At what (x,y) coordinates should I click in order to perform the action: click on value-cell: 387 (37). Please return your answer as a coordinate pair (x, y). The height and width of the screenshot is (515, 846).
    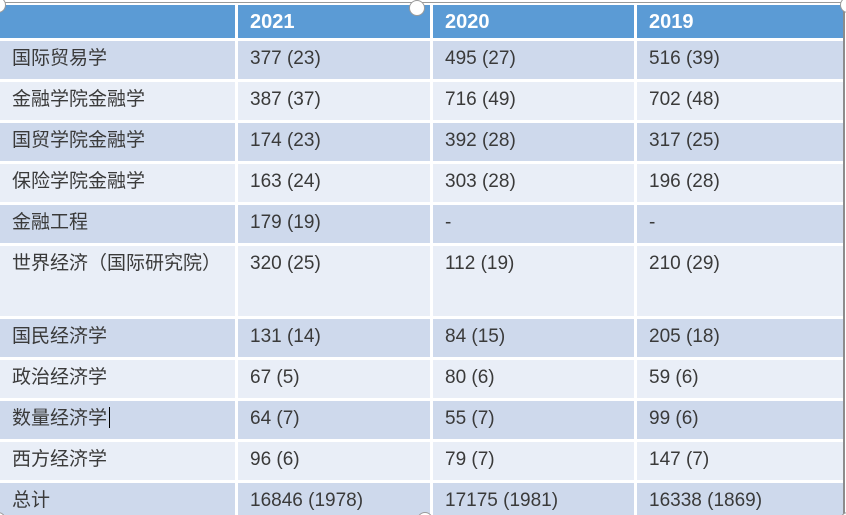
    Looking at the image, I should click on (335, 102).